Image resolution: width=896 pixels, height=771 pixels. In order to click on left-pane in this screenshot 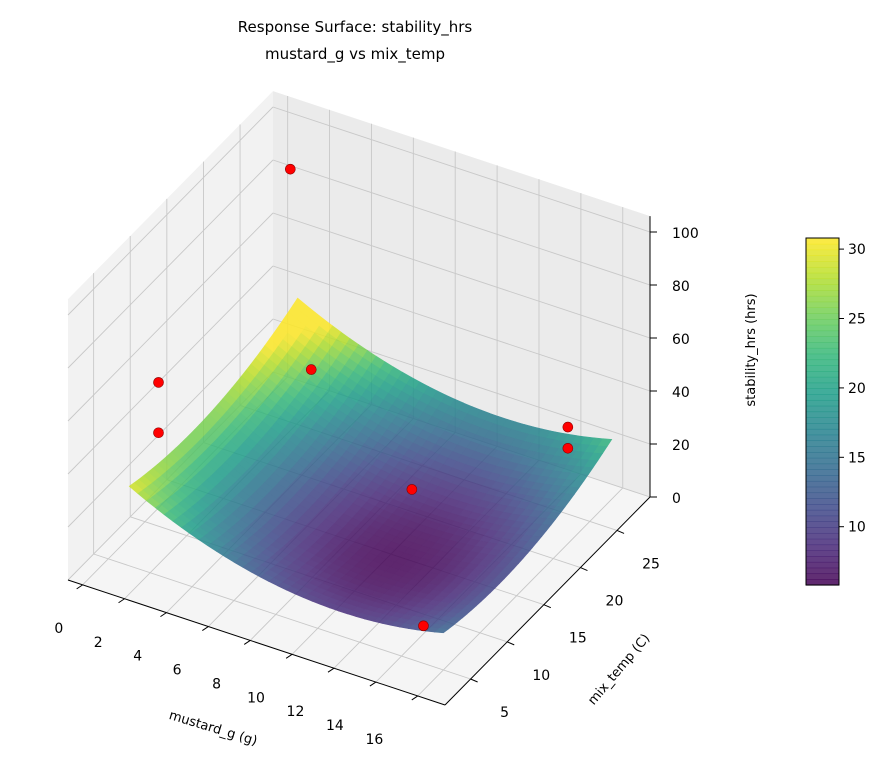, I will do `click(170, 335)`.